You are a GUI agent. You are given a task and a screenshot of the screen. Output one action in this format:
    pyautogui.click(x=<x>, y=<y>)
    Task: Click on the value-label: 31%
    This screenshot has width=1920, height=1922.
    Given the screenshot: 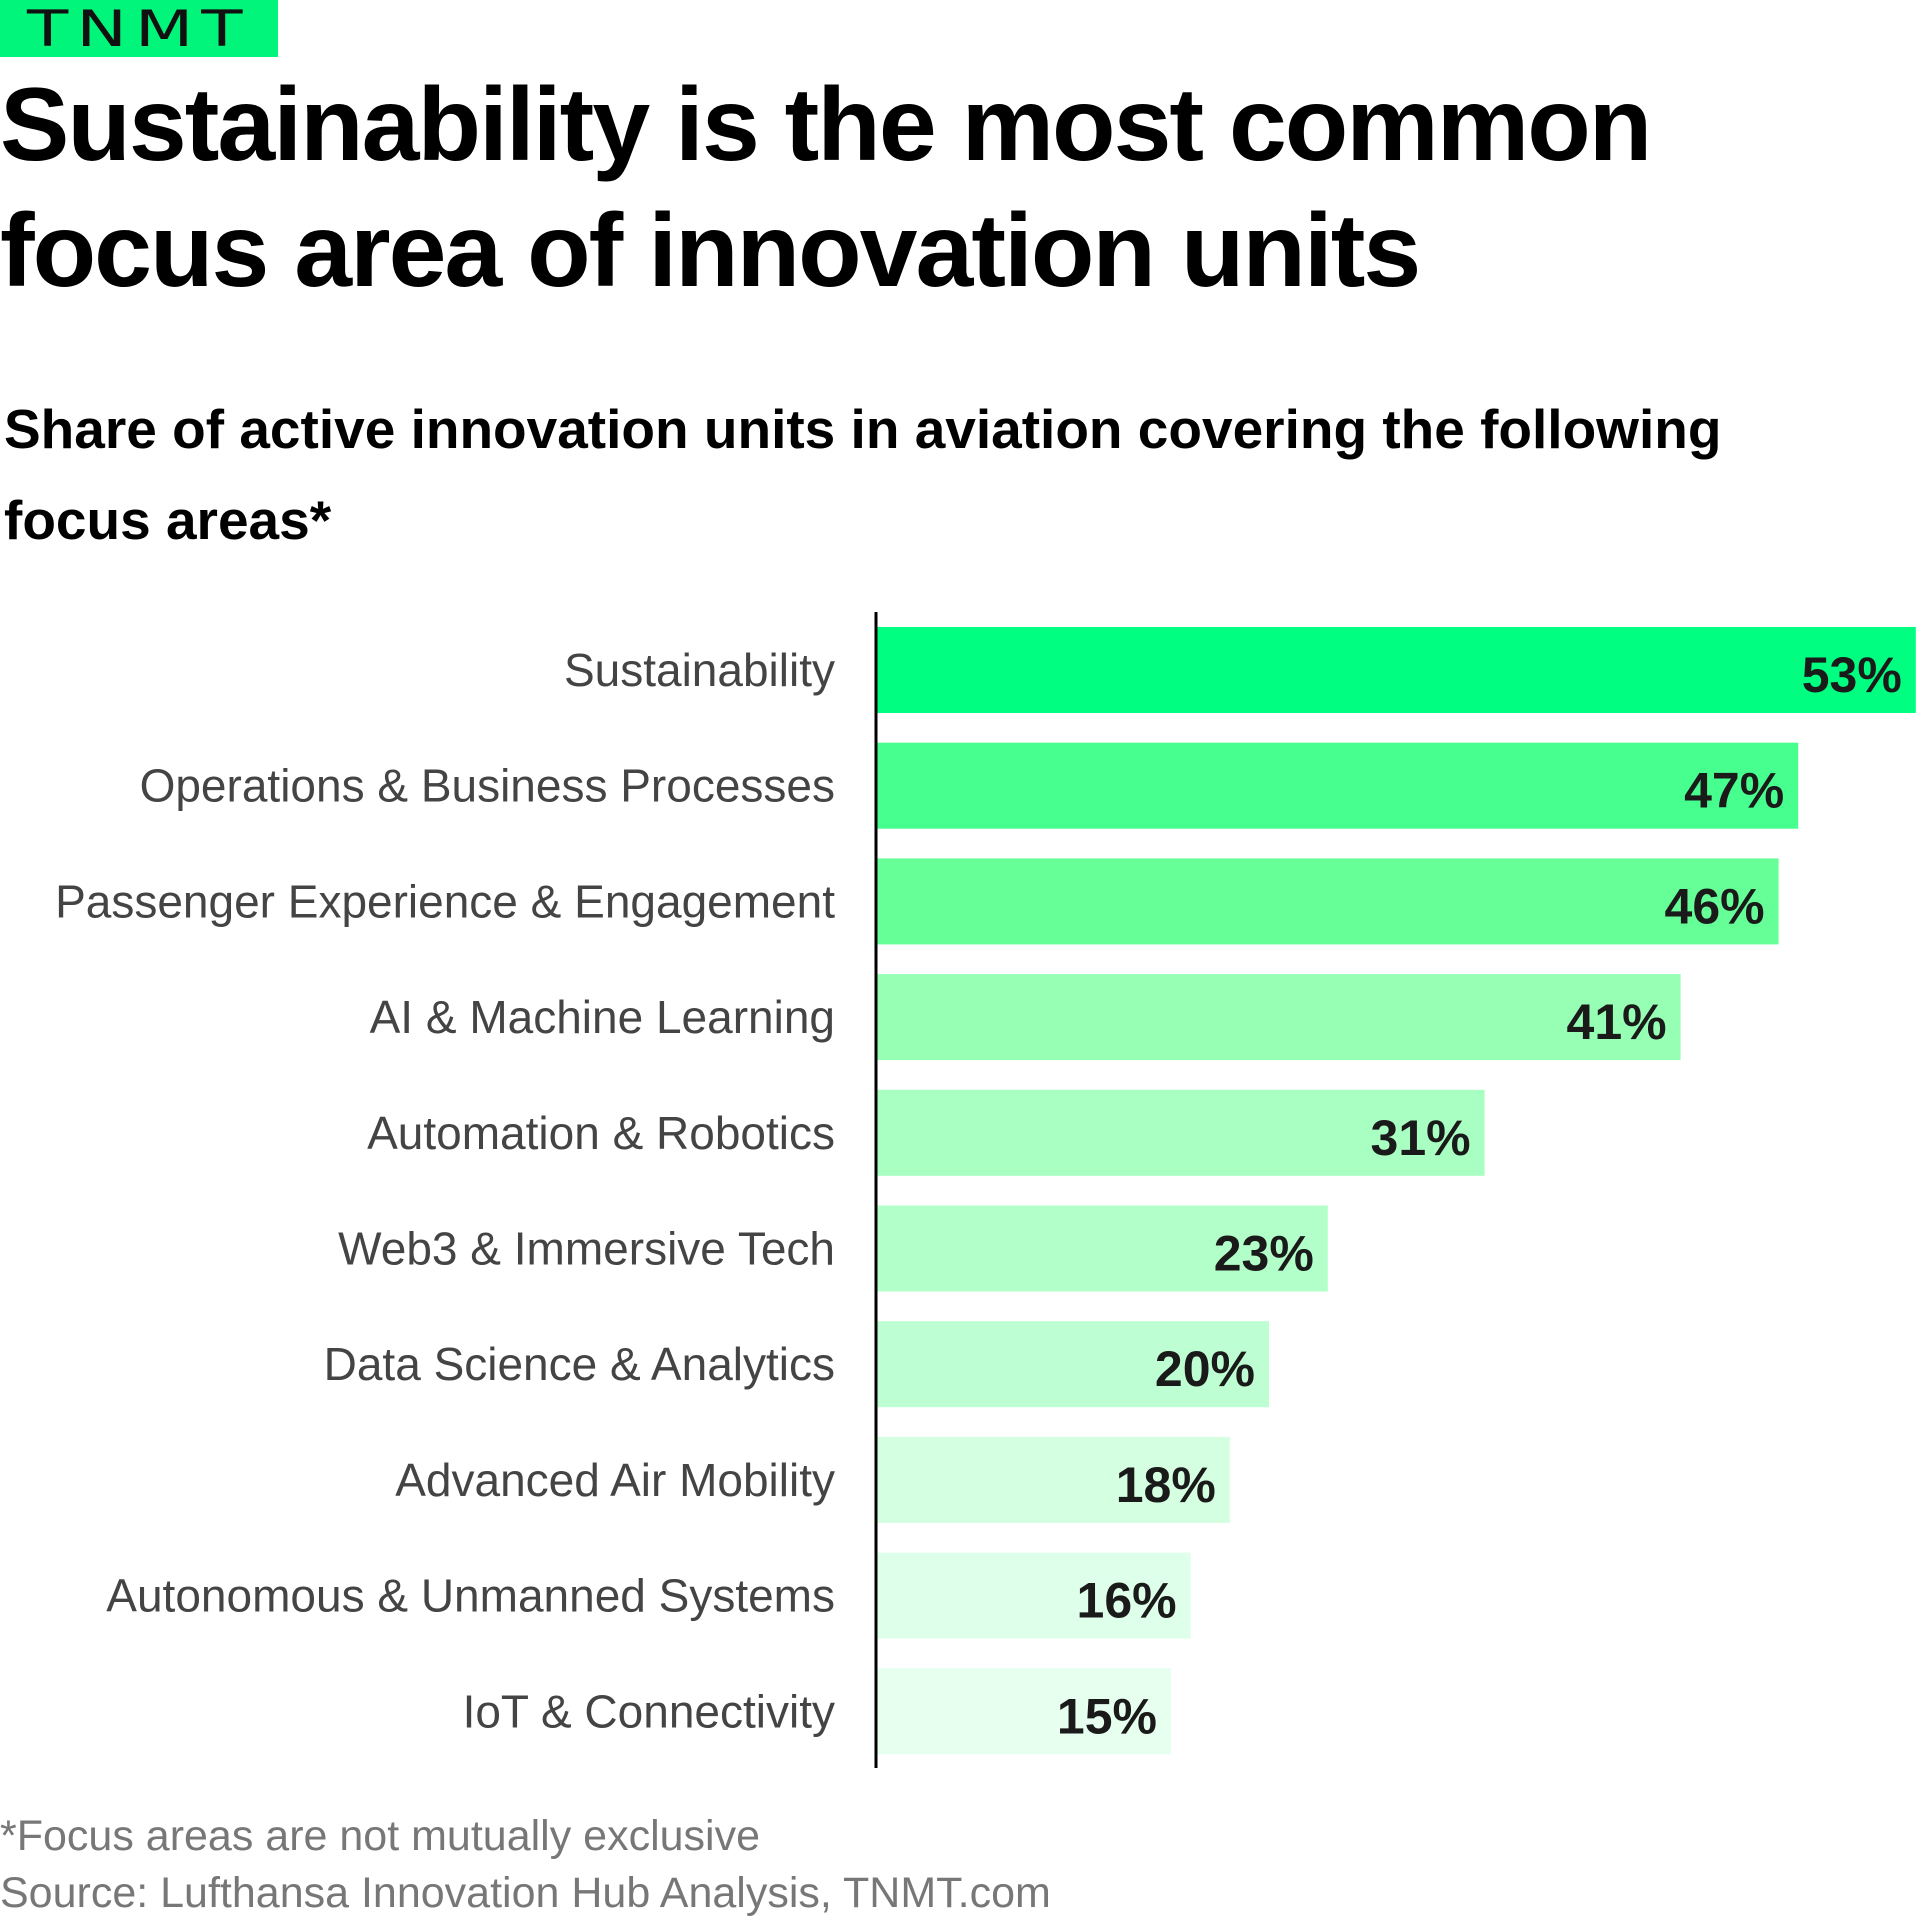 What is the action you would take?
    pyautogui.click(x=1421, y=1138)
    